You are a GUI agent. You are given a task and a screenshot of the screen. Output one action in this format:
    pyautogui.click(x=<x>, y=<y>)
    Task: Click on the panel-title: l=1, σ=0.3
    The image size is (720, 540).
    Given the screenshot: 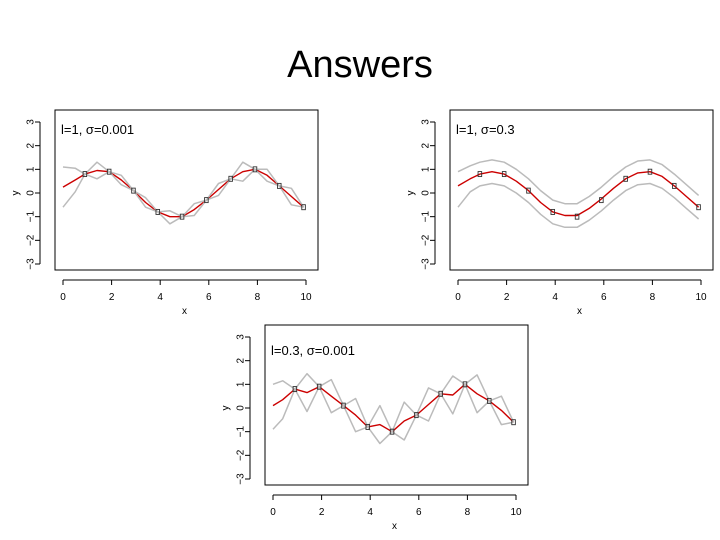 What is the action you would take?
    pyautogui.click(x=485, y=129)
    